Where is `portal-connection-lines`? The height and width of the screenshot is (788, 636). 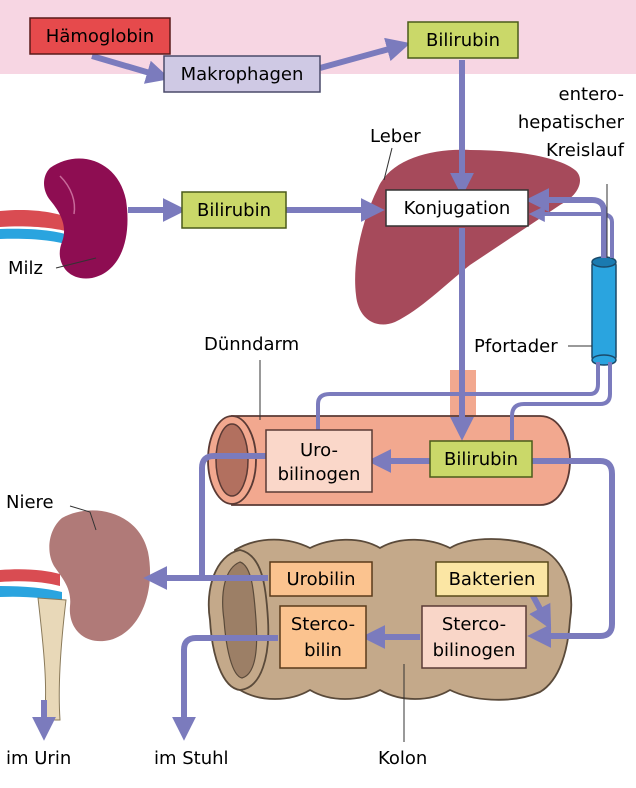
portal-connection-lines is located at coordinates (464, 401).